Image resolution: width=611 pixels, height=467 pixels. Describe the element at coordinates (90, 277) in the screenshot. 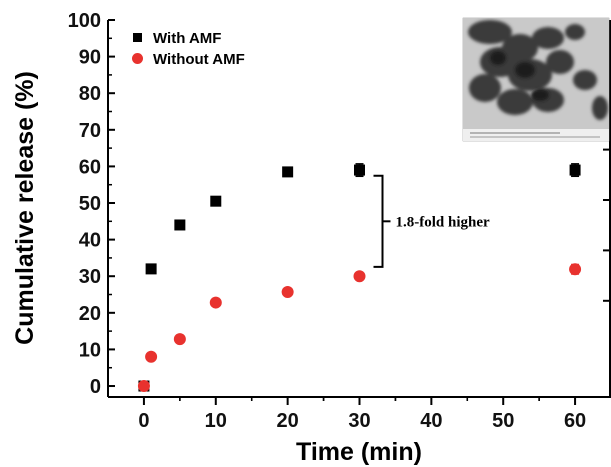

I see `y-tick-label: 30` at that location.